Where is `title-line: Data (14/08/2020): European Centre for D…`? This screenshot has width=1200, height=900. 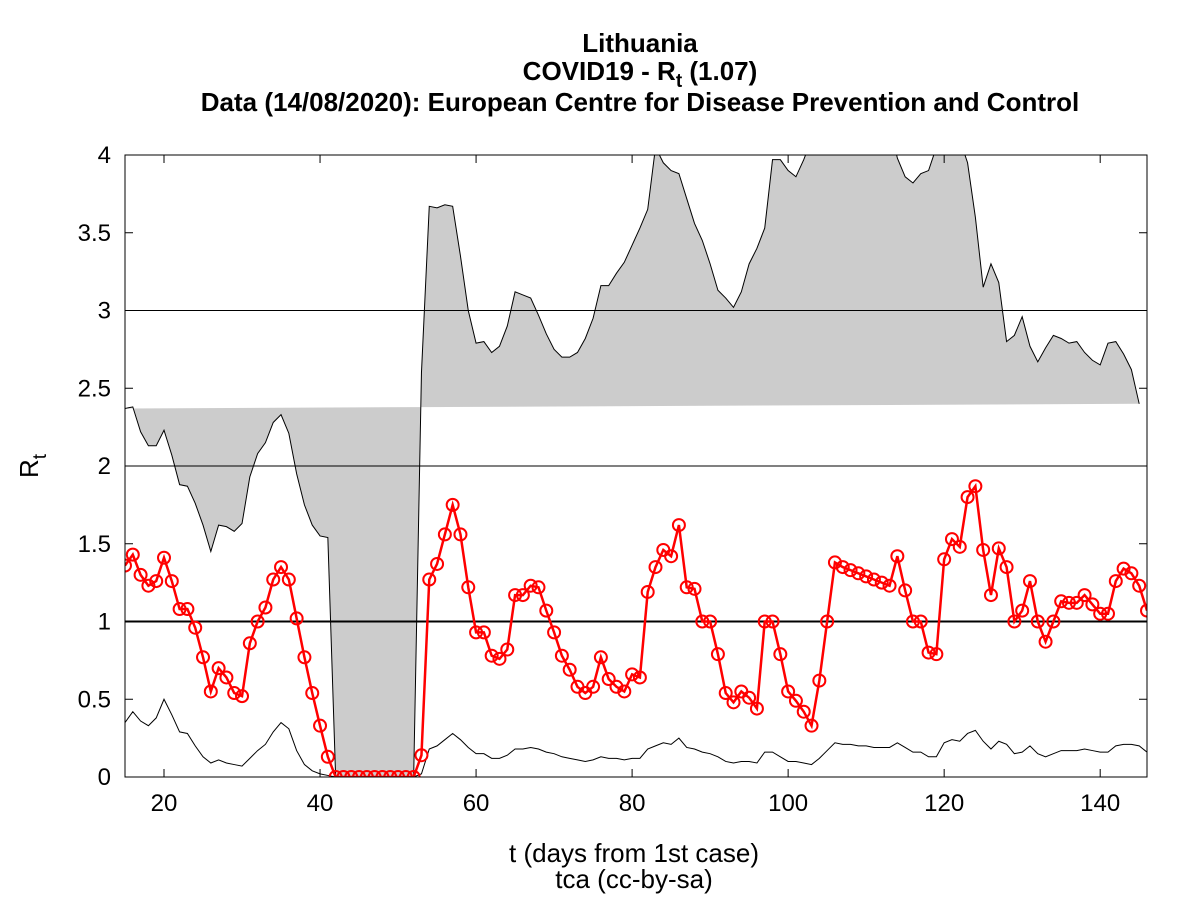
title-line: Data (14/08/2020): European Centre for D… is located at coordinates (640, 102).